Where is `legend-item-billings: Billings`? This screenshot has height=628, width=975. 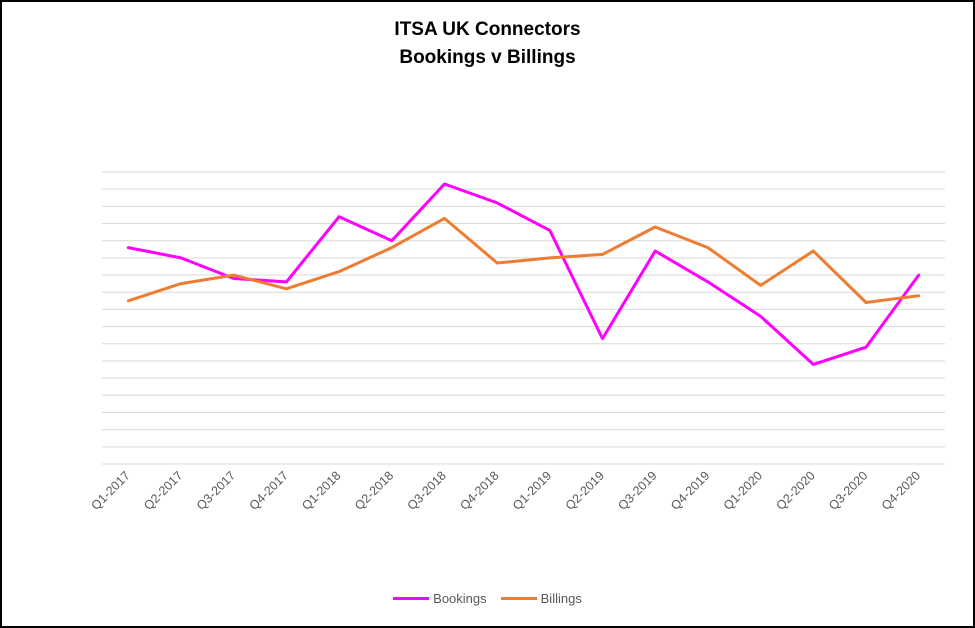 legend-item-billings: Billings is located at coordinates (541, 598).